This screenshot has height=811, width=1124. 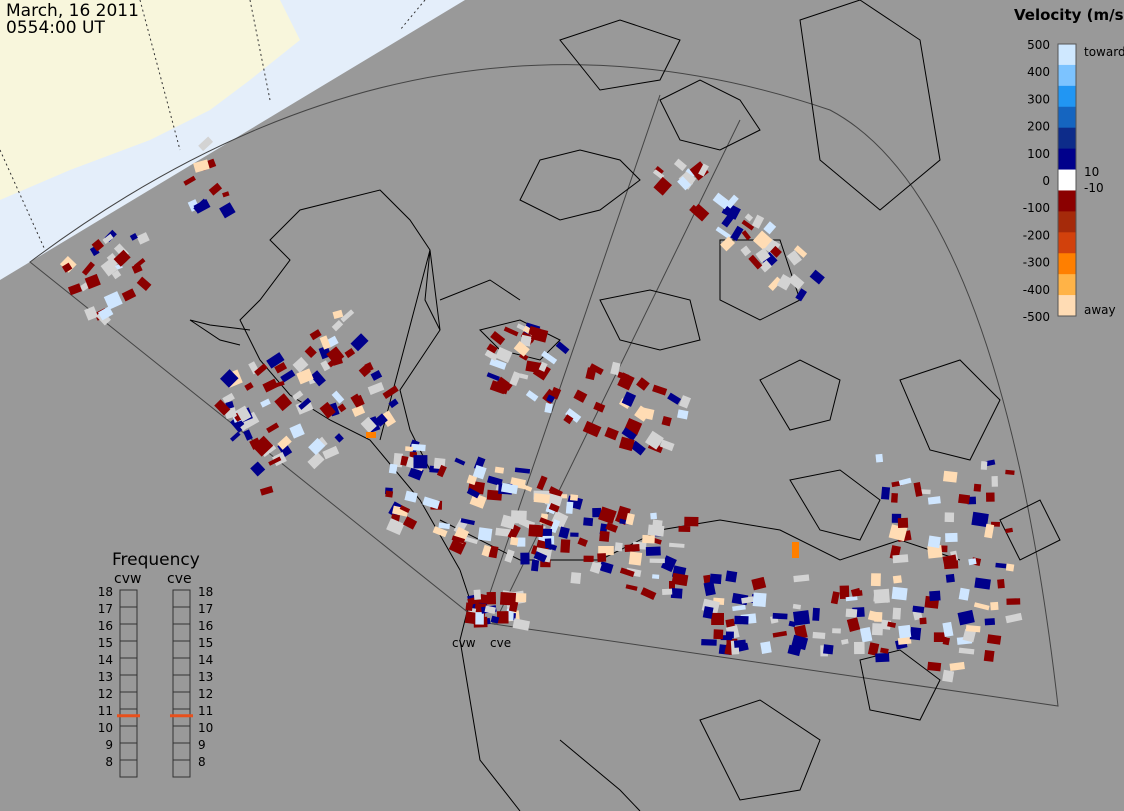 What do you see at coordinates (109, 762) in the screenshot?
I see `frequency-tick-left: 8` at bounding box center [109, 762].